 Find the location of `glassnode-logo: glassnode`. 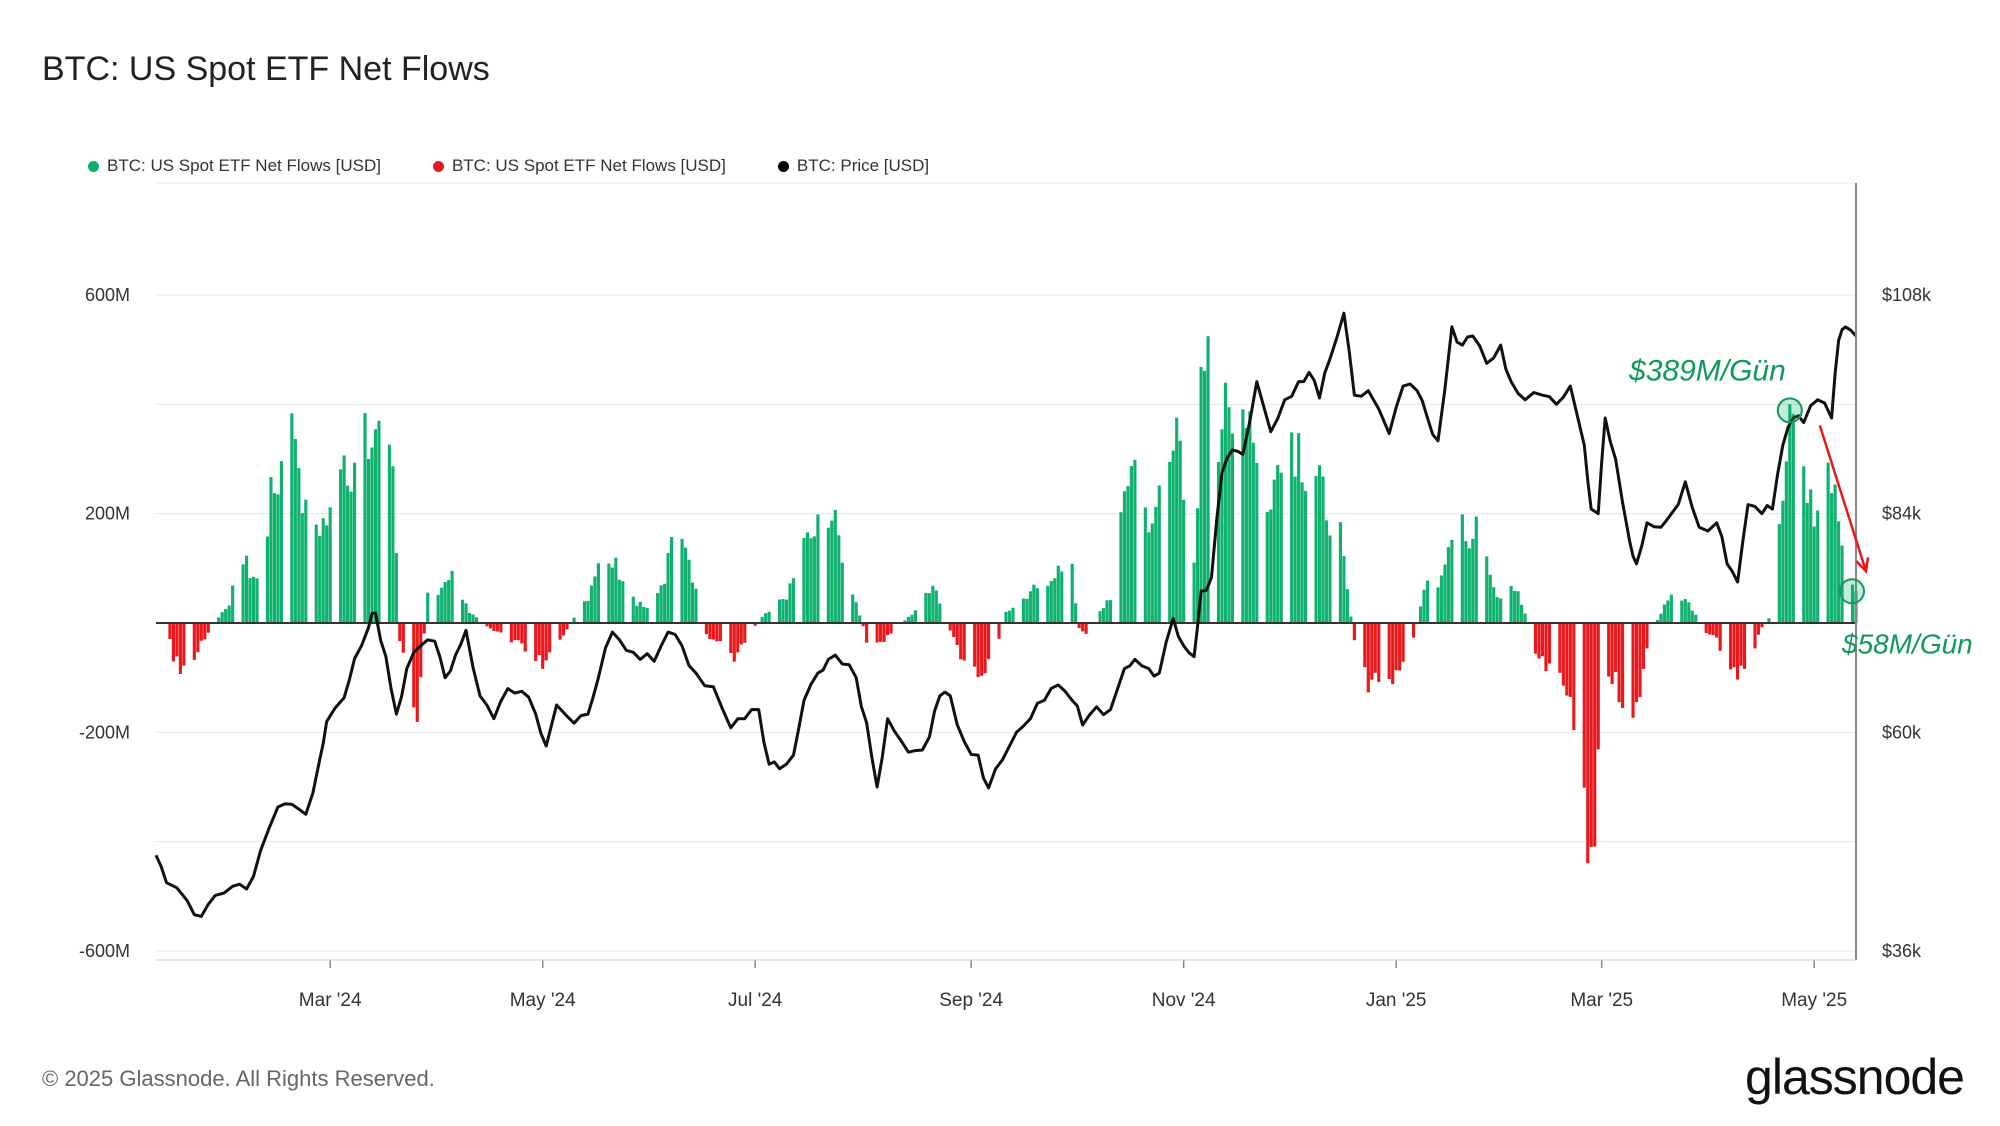

glassnode-logo: glassnode is located at coordinates (1855, 1077).